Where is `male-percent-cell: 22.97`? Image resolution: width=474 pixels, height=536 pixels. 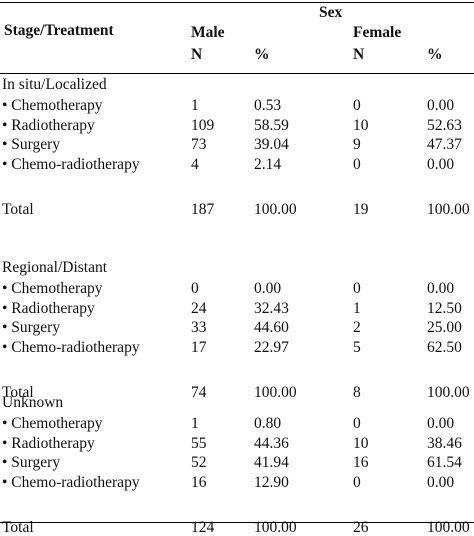
male-percent-cell: 22.97 is located at coordinates (271, 348).